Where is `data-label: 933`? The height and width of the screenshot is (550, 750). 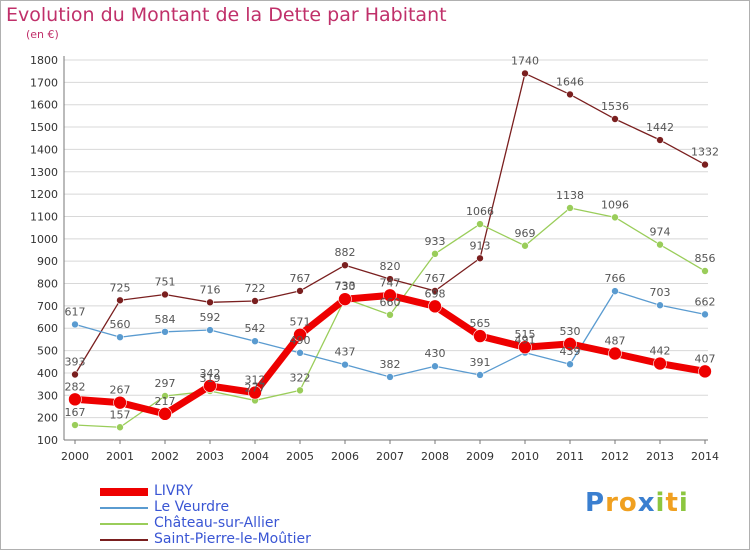
data-label: 933 is located at coordinates (435, 241).